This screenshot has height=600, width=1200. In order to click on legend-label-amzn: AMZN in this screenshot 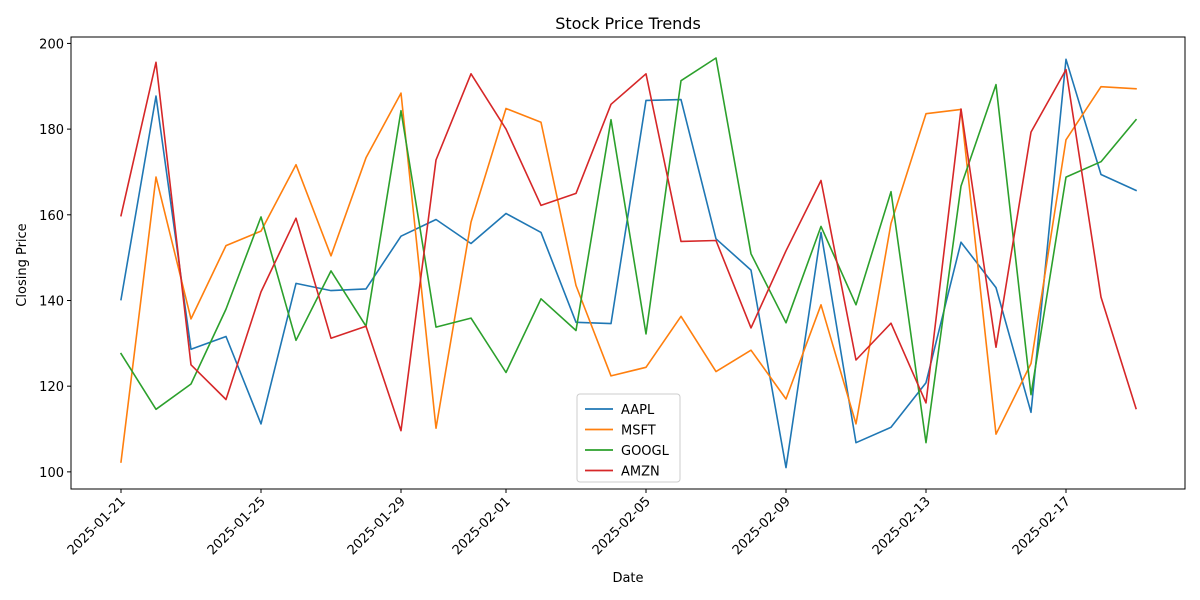, I will do `click(640, 472)`.